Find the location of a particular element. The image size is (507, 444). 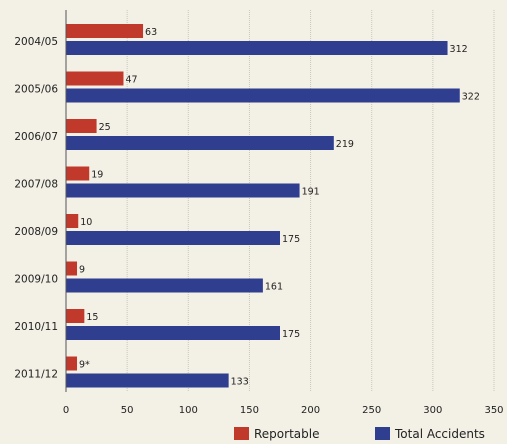

x-tick-label: 50 is located at coordinates (127, 410).